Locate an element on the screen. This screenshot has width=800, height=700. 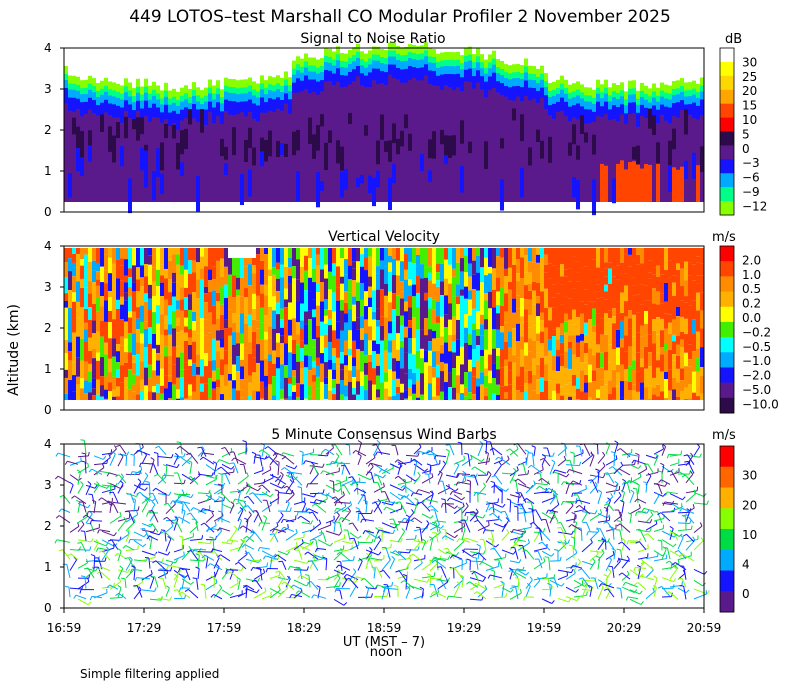
y-tick-label: 4 is located at coordinates (48, 246).